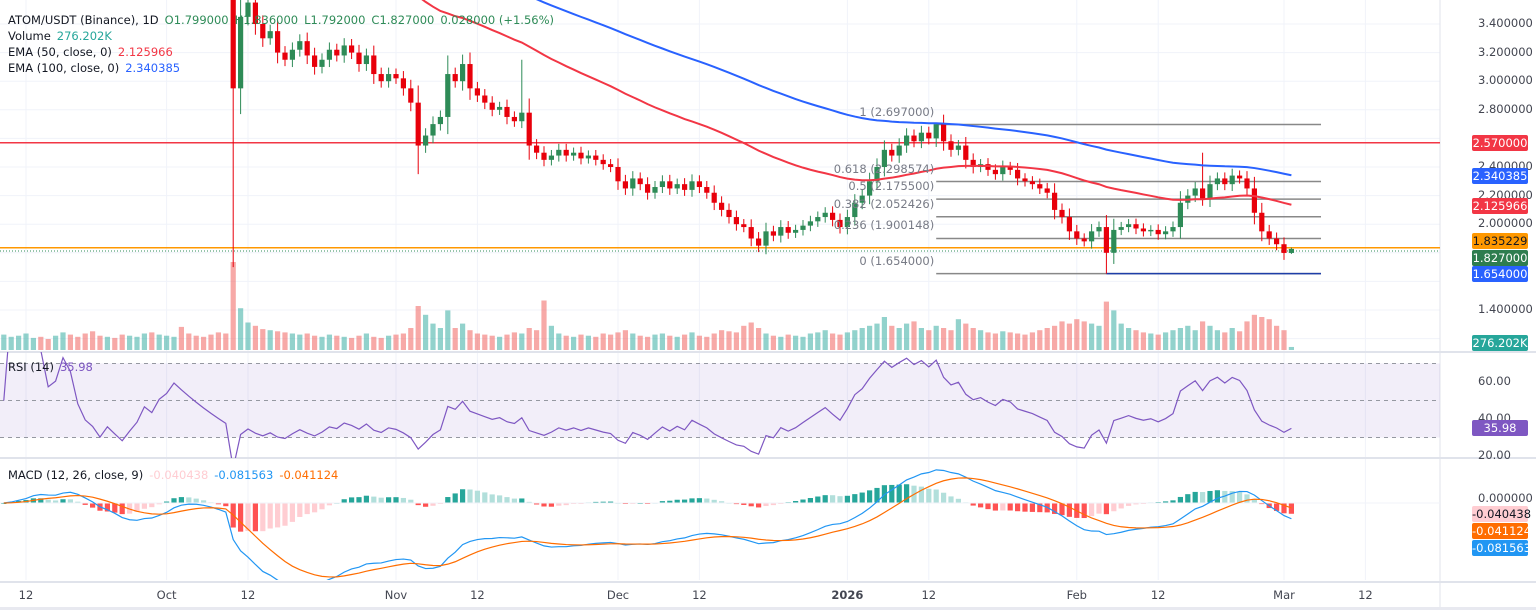 This screenshot has height=610, width=1536. Describe the element at coordinates (97, 68) in the screenshot. I see `ema100-legend: EMA (100, close, 0) 2.340385` at that location.